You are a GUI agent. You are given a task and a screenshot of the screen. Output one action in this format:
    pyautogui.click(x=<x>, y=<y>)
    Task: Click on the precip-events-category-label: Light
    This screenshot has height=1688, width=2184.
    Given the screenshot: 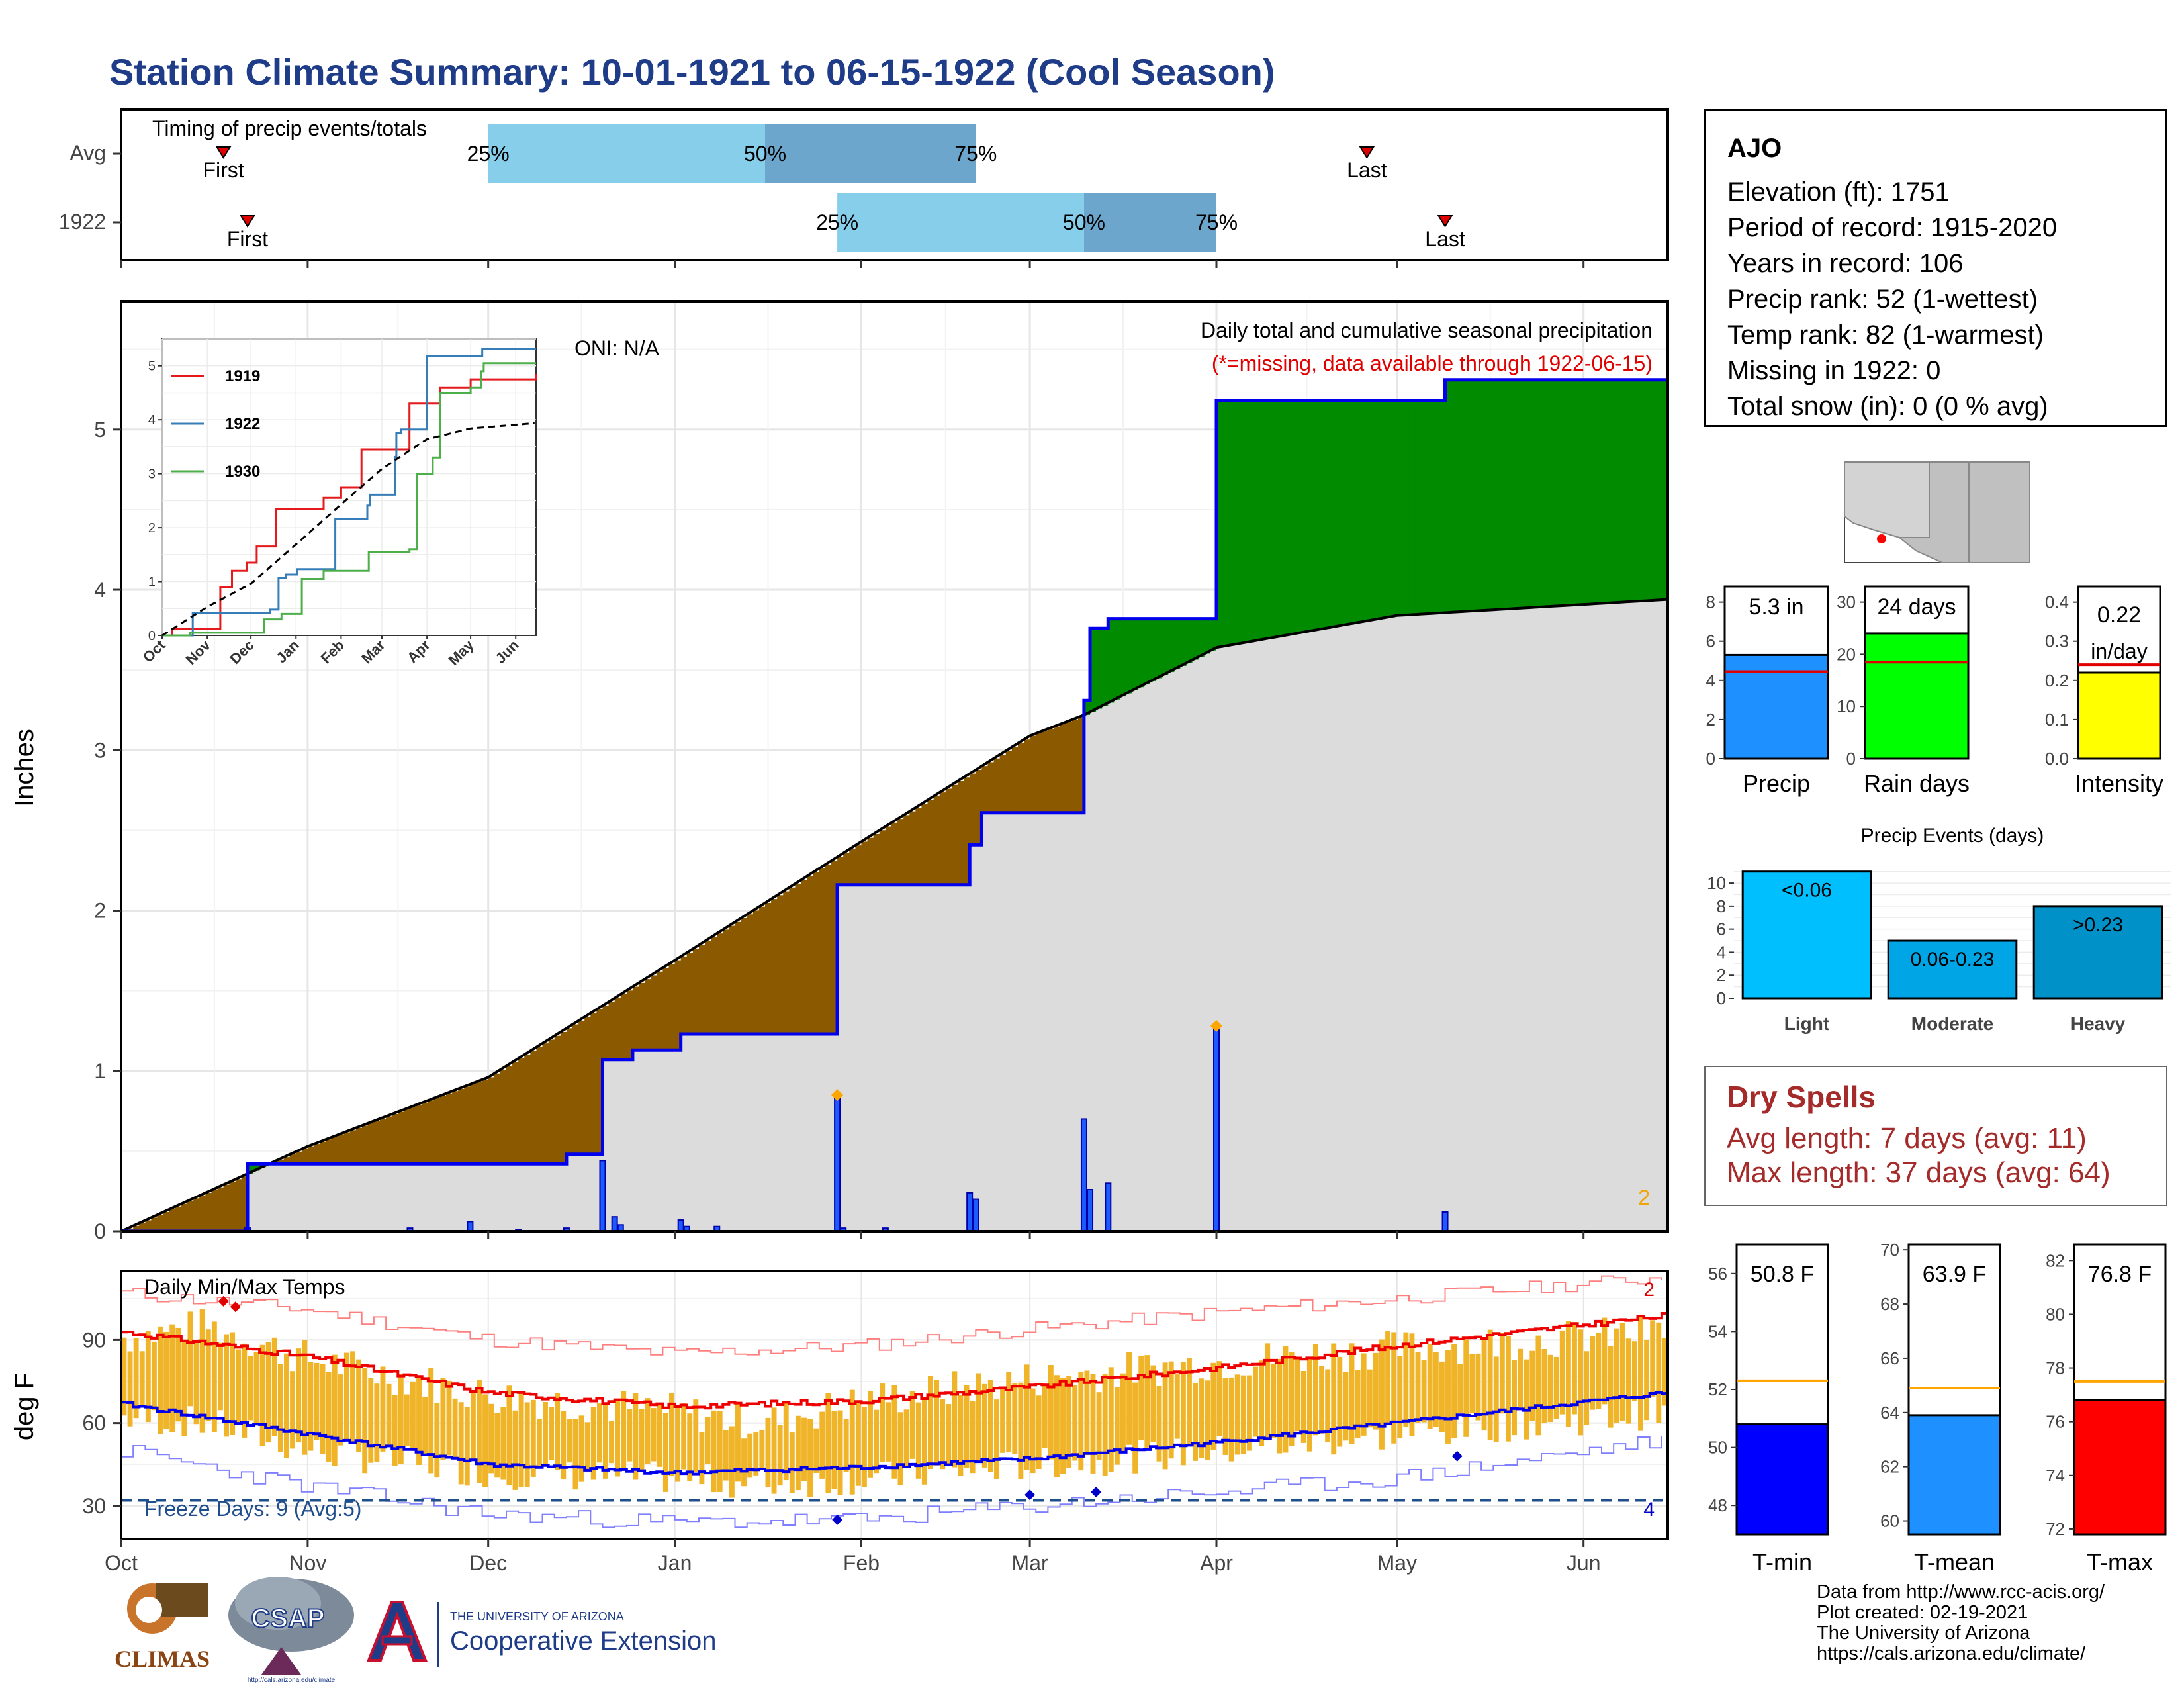 What is the action you would take?
    pyautogui.click(x=1806, y=1023)
    